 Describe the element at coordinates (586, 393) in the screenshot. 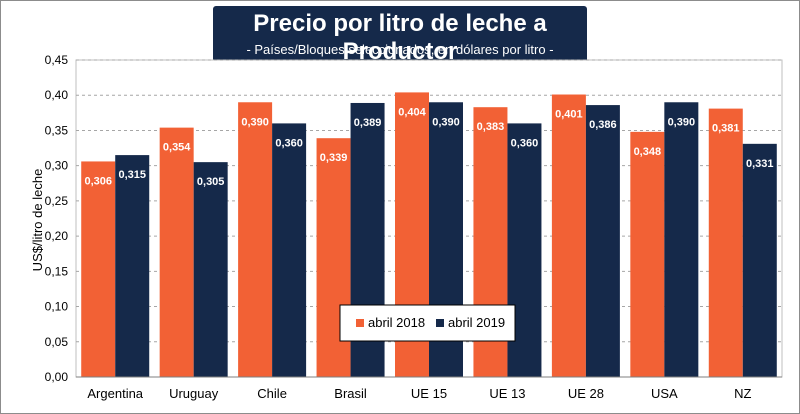

I see `x-tick-label: UE 28` at that location.